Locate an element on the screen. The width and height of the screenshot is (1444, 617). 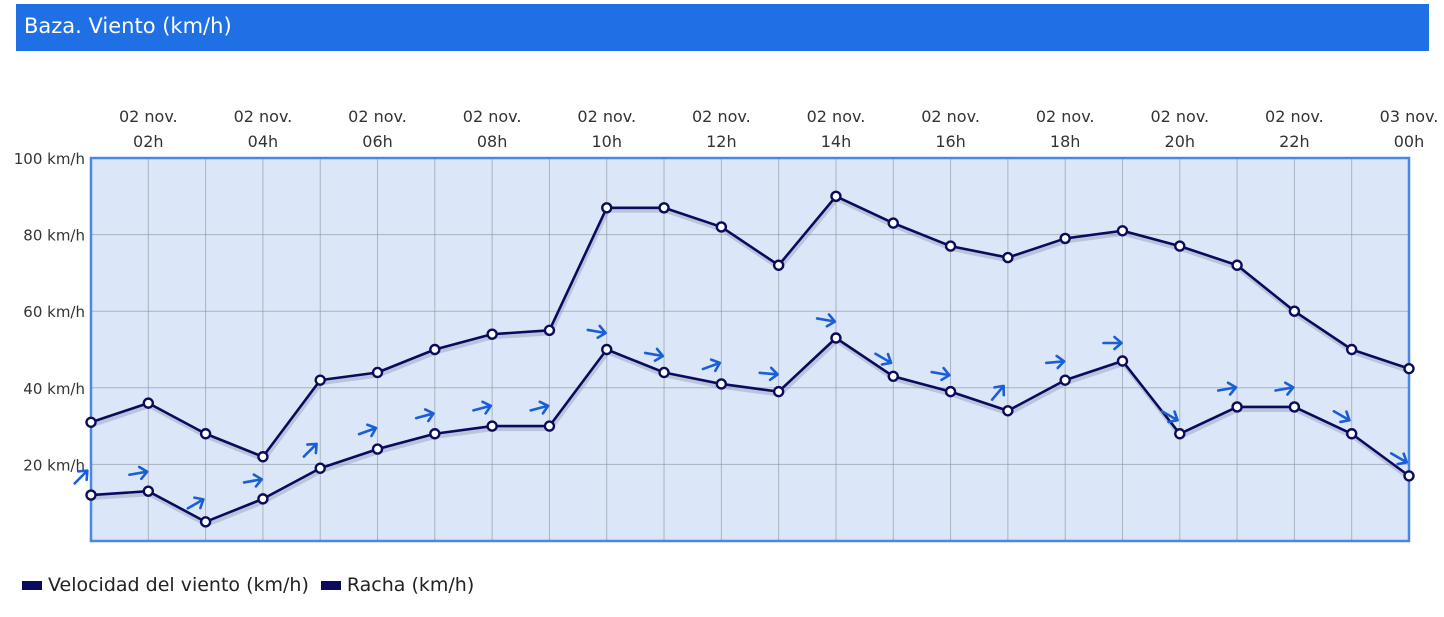
x-tick-label-hour: 14h is located at coordinates (836, 141).